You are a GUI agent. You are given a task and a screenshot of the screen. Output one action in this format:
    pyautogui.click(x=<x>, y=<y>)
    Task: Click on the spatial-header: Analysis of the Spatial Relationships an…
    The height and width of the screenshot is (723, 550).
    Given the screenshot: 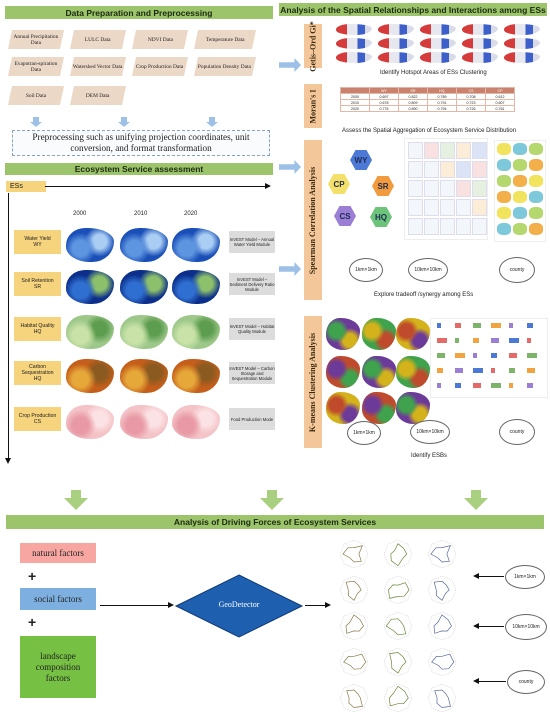 What is the action you would take?
    pyautogui.click(x=413, y=9)
    